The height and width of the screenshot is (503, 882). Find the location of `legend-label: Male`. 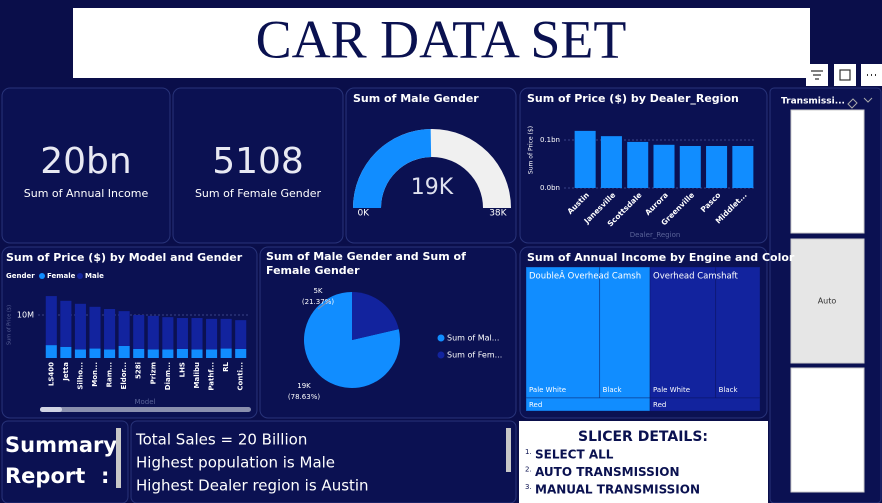

legend-label: Male is located at coordinates (94, 276).